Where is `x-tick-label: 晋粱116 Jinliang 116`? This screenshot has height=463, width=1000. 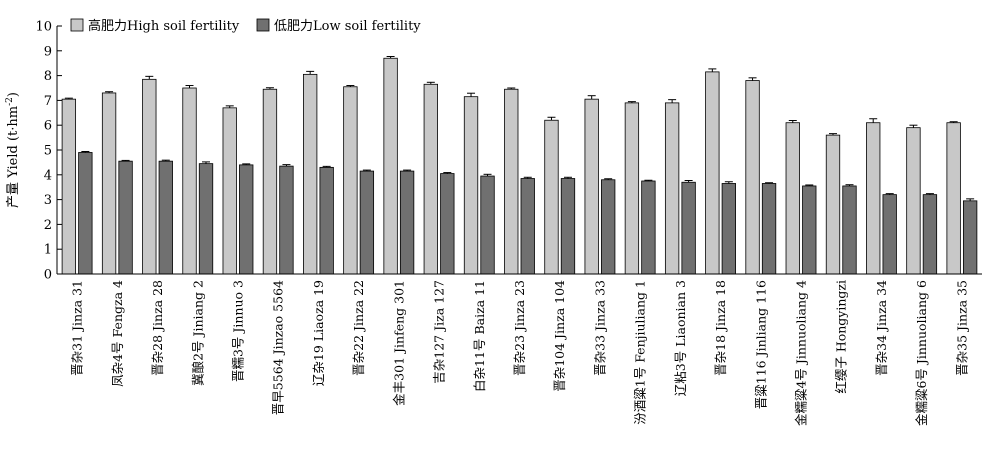
x-tick-label: 晋粱116 Jinliang 116 is located at coordinates (760, 344).